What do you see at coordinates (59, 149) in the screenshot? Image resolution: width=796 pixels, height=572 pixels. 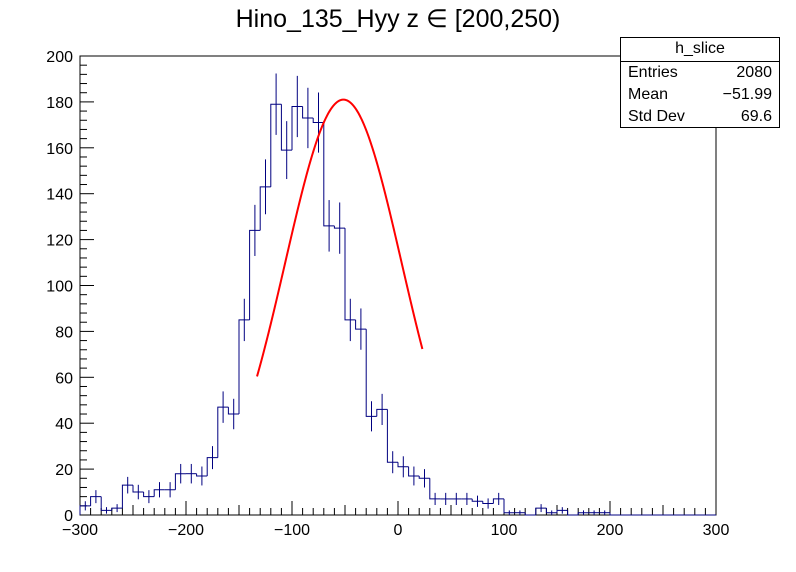 I see `y-tick-label: 160` at bounding box center [59, 149].